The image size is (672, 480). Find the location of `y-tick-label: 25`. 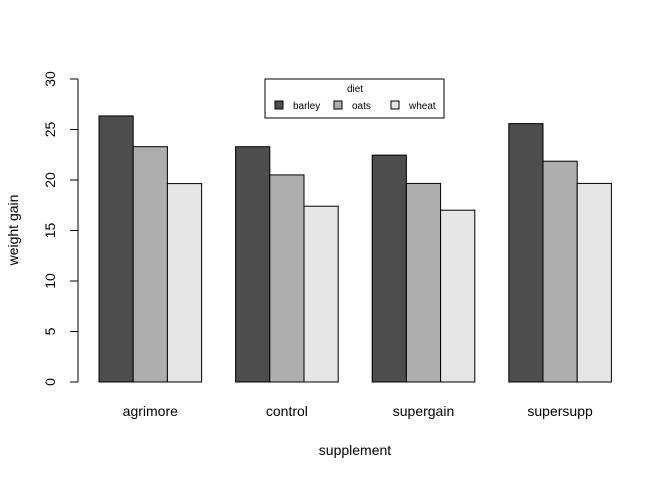

y-tick-label: 25 is located at coordinates (50, 130).